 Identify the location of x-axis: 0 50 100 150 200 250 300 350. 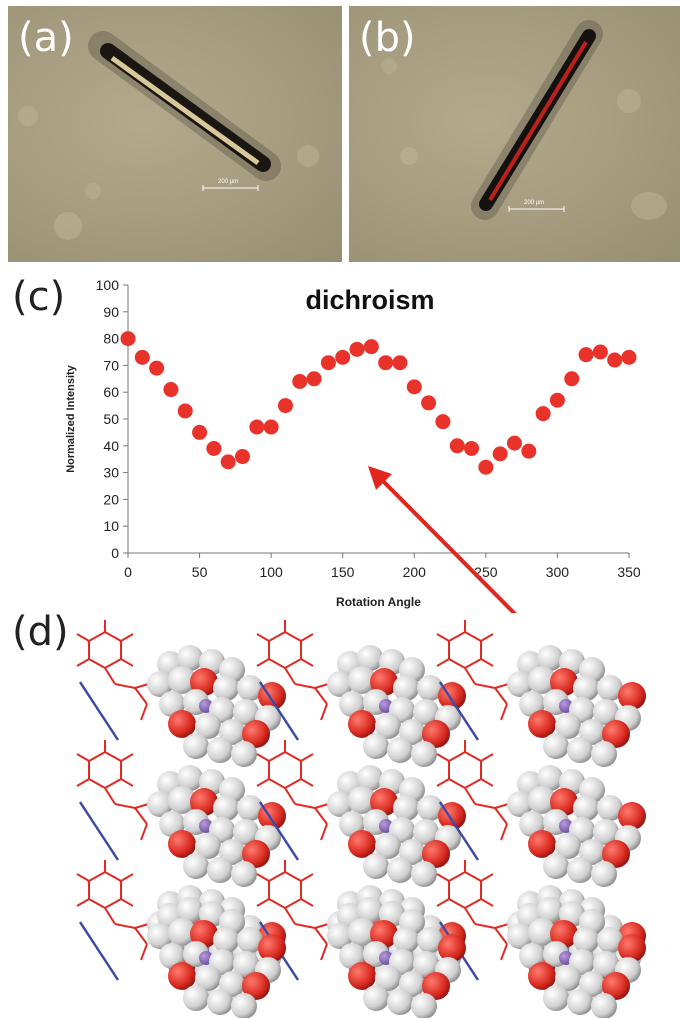
(382, 566).